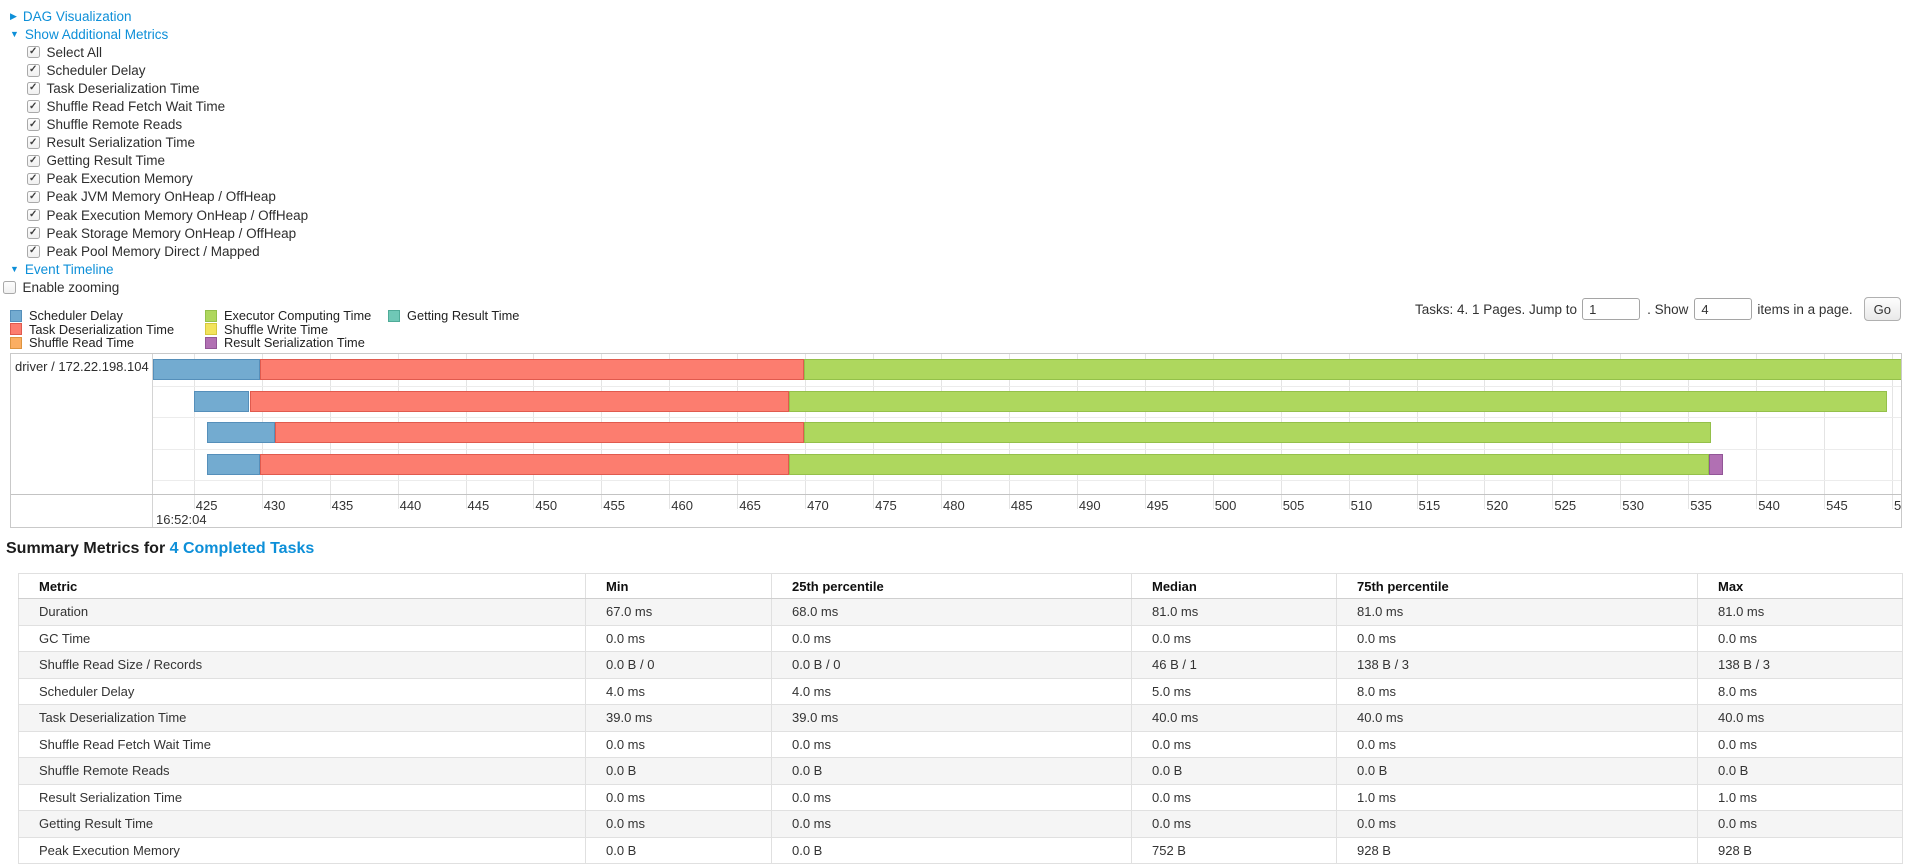 The width and height of the screenshot is (1907, 865). What do you see at coordinates (70, 16) in the screenshot?
I see `dag-visualization-toggle: ▶ DAG Visualization` at bounding box center [70, 16].